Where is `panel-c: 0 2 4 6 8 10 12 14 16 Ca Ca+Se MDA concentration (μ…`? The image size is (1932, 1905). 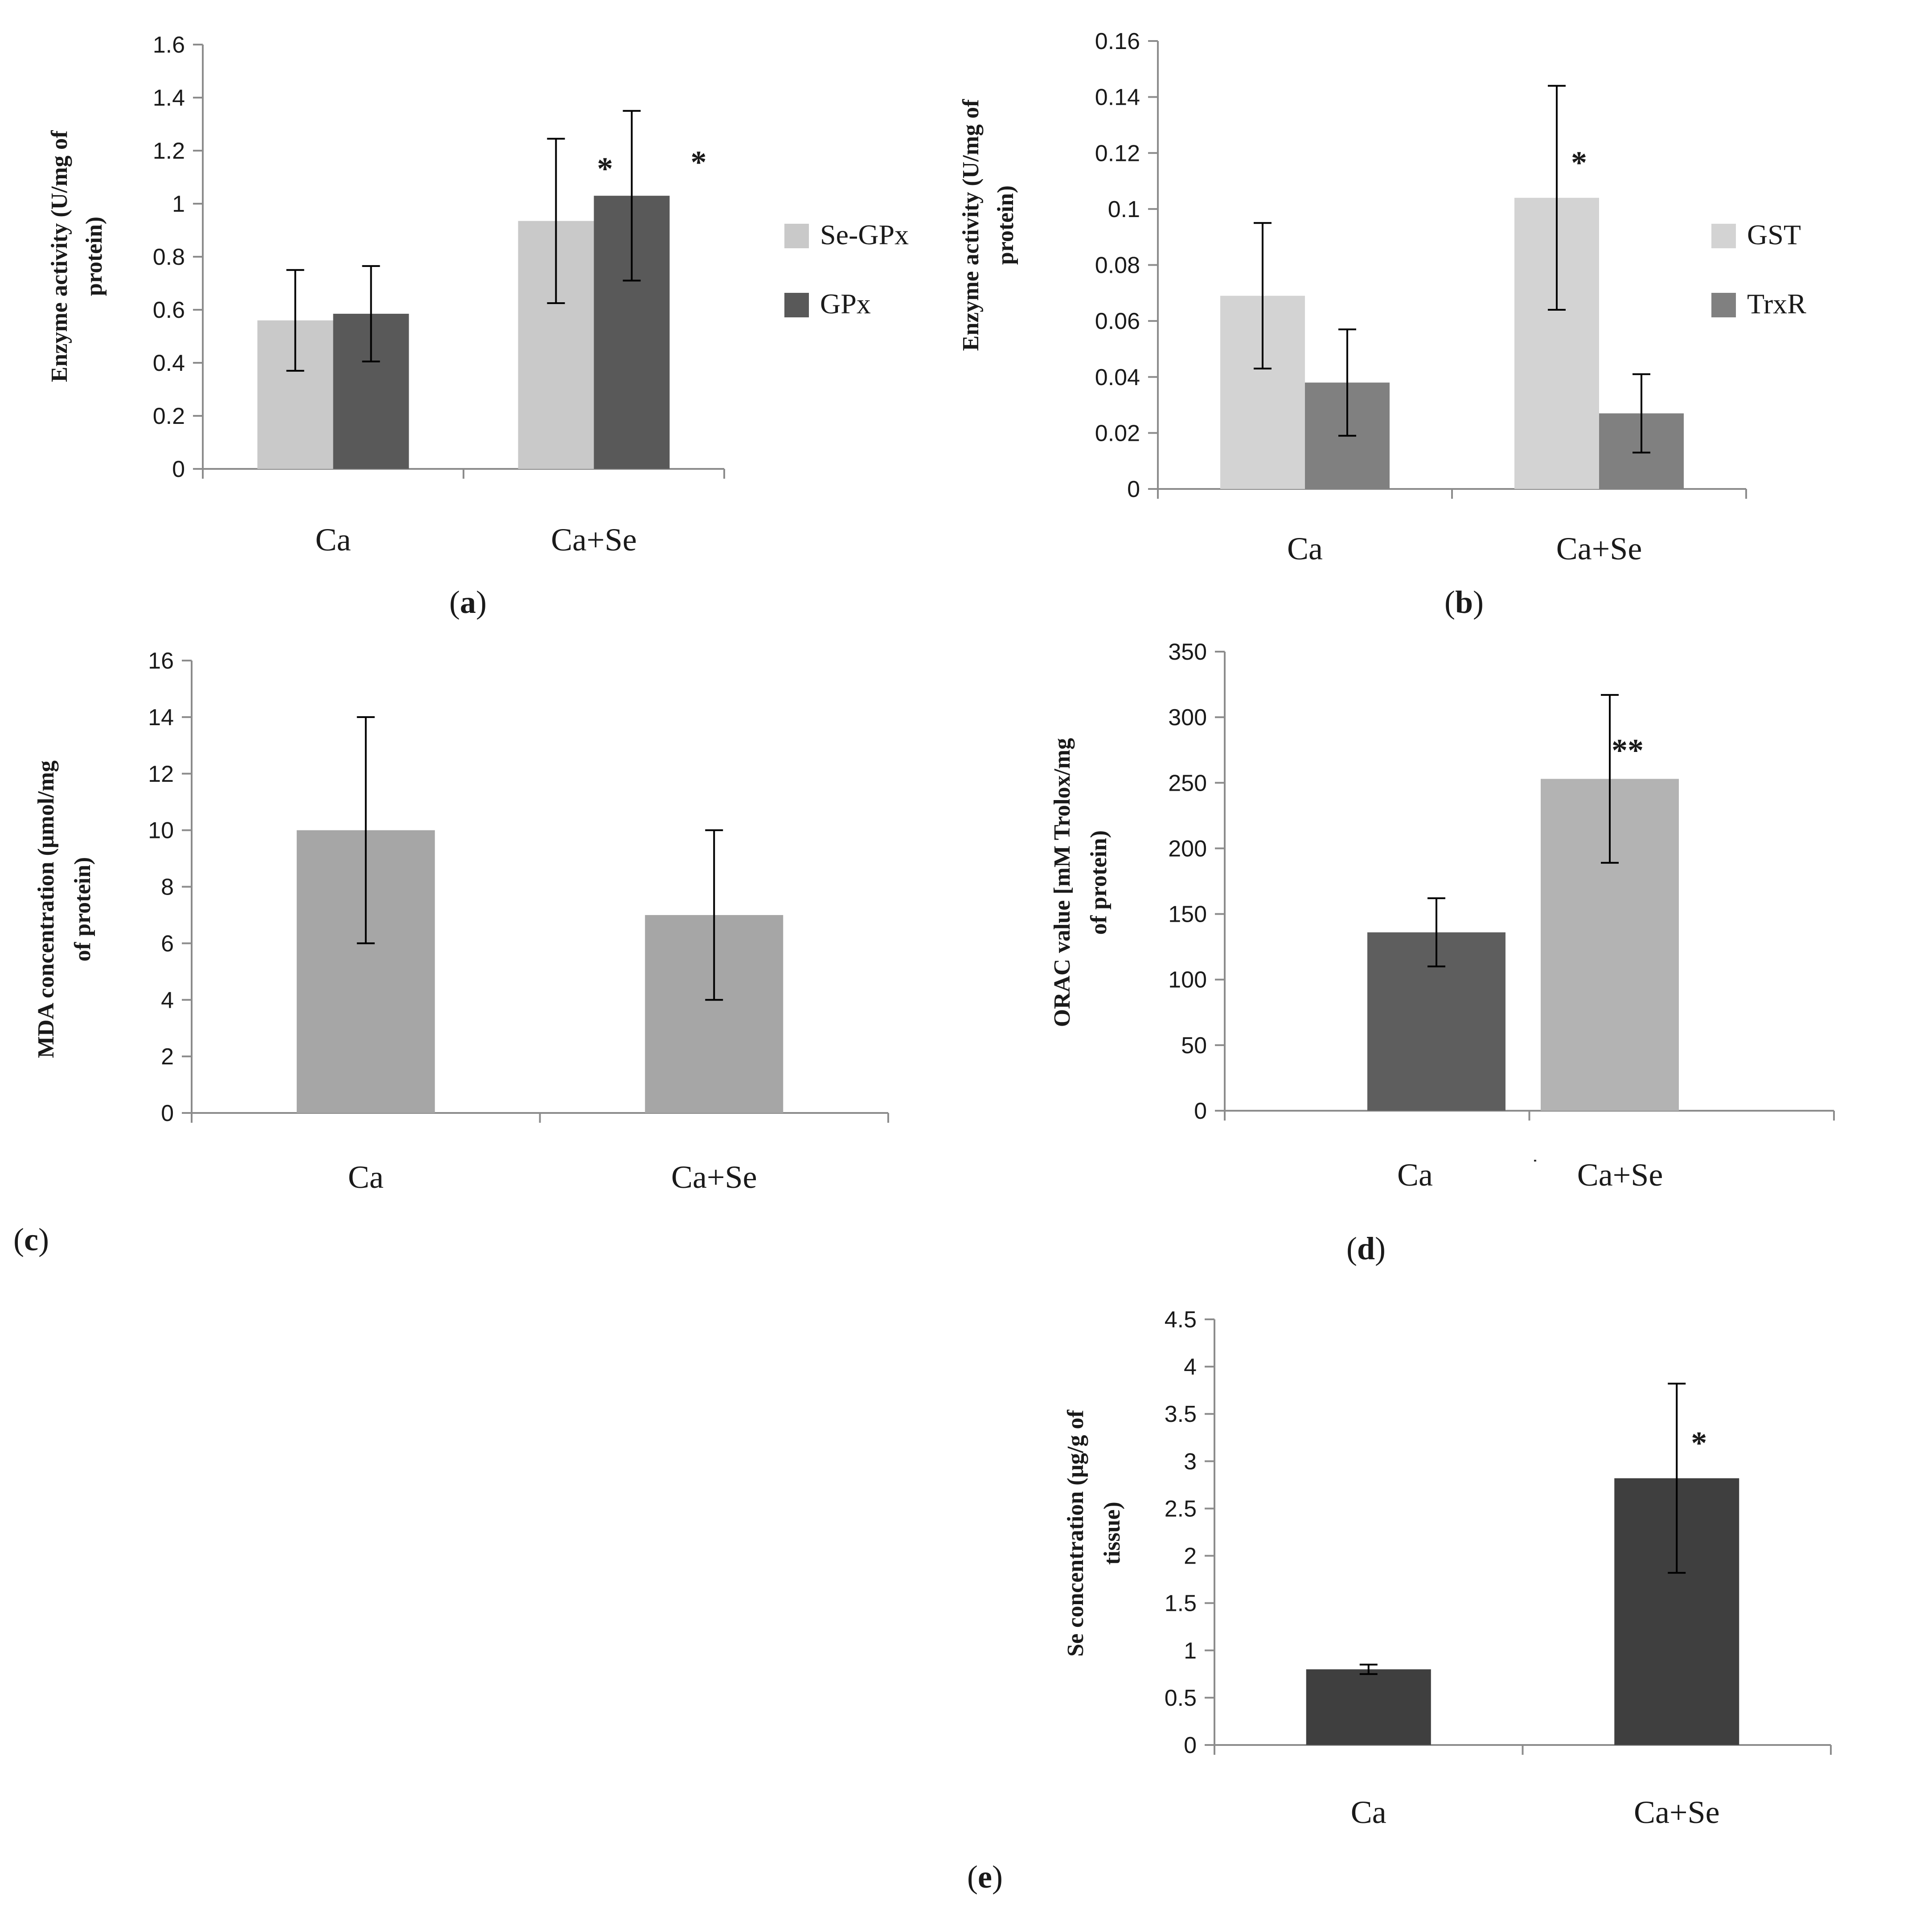 panel-c: 0 2 4 6 8 10 12 14 16 Ca Ca+Se MDA concentration (μ… is located at coordinates (451, 952).